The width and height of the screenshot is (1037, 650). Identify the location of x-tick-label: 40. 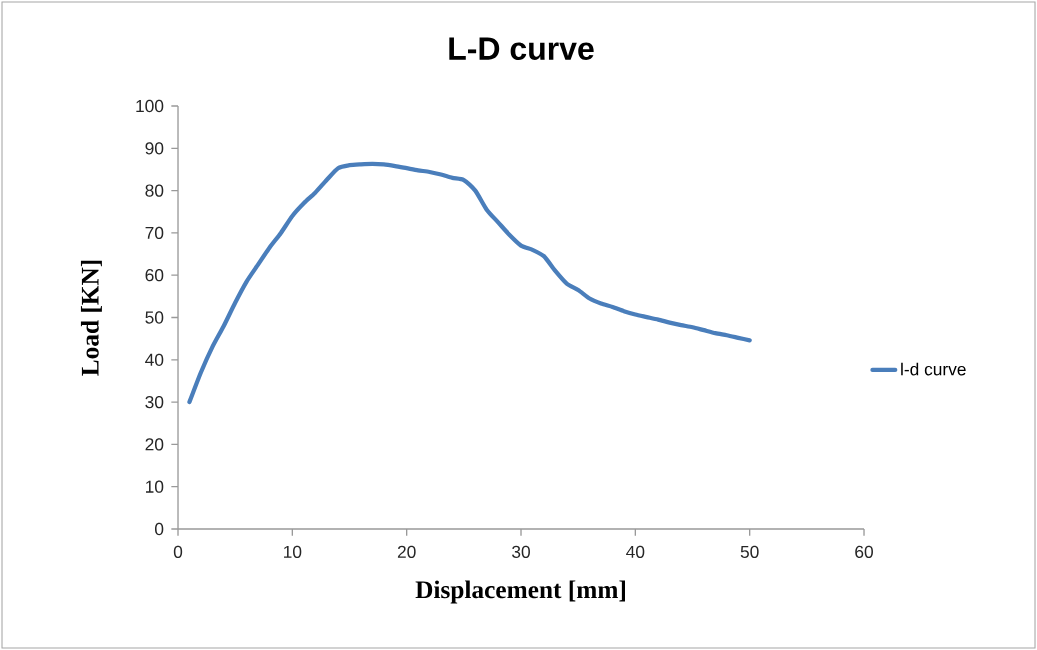
(635, 551).